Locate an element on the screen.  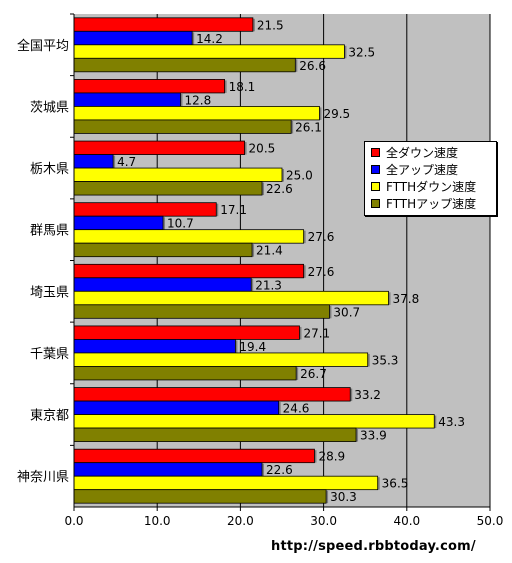
data-label: 21.4 is located at coordinates (269, 251).